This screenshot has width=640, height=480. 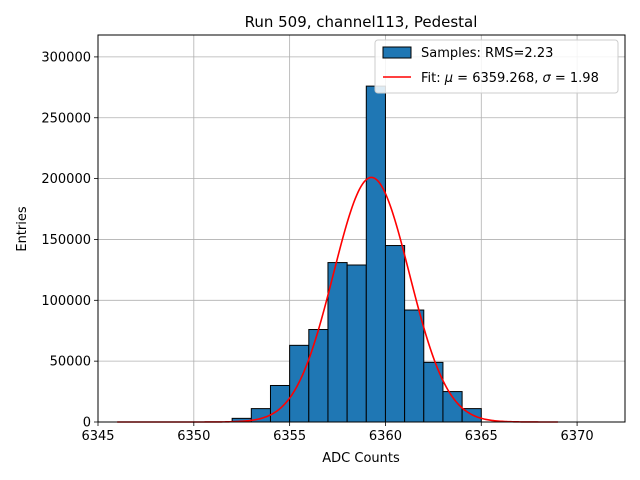 What do you see at coordinates (66, 57) in the screenshot?
I see `y-tick-label: 300000` at bounding box center [66, 57].